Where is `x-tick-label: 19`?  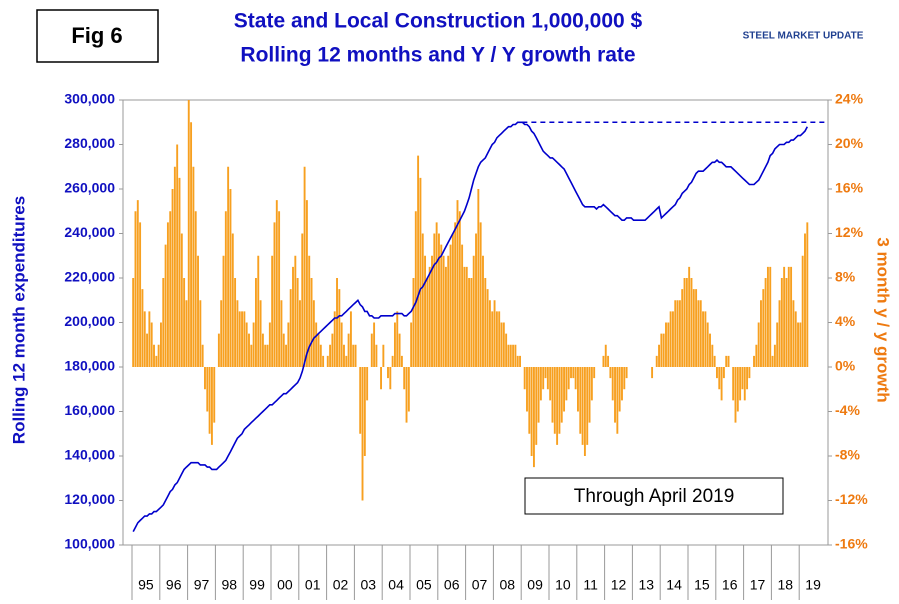 x-tick-label: 19 is located at coordinates (813, 585).